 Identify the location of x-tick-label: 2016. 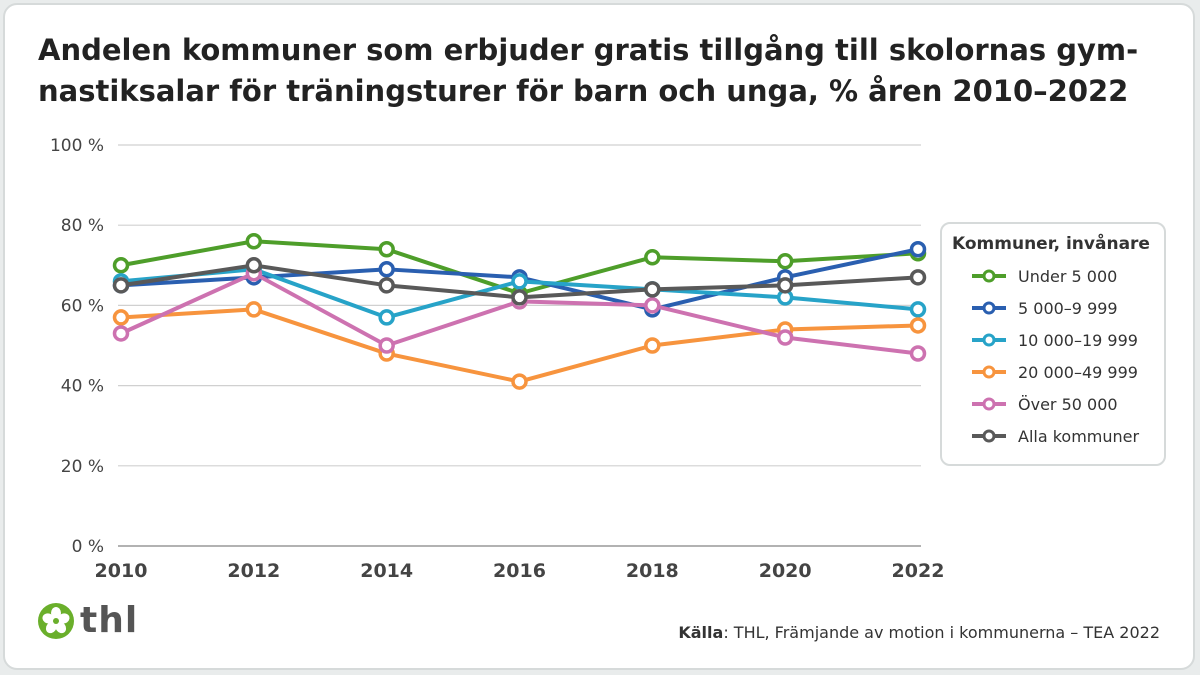
(519, 571).